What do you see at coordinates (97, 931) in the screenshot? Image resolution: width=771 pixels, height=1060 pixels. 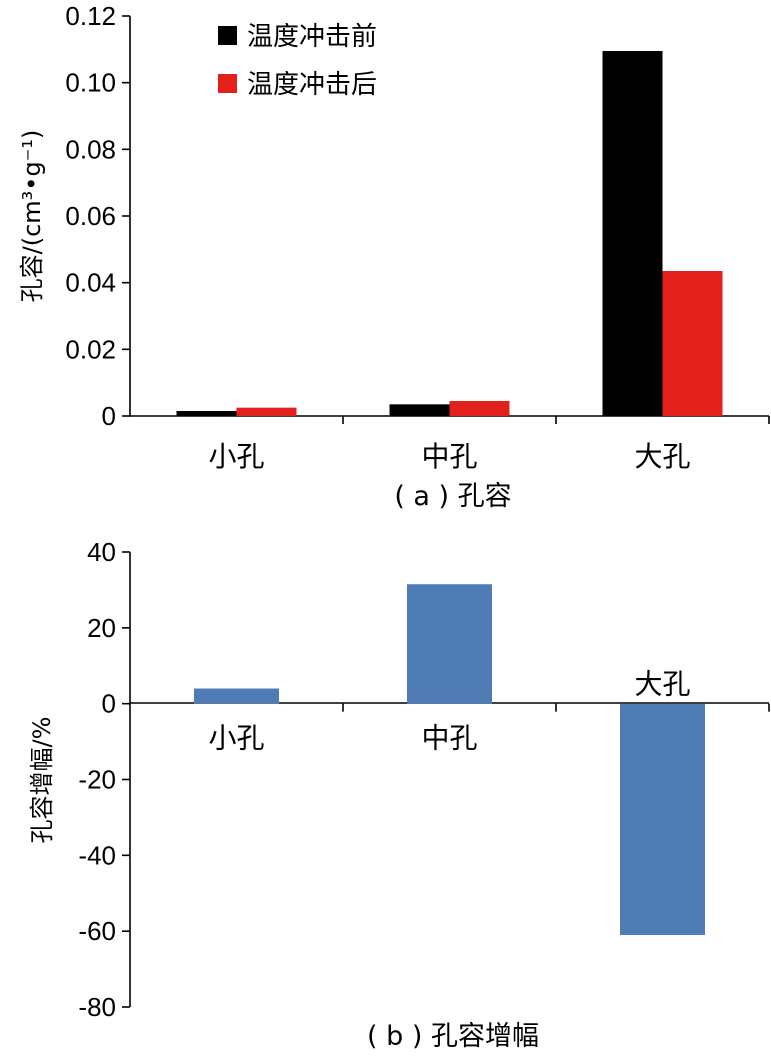 I see `chart-b-y-tick-label: -60` at bounding box center [97, 931].